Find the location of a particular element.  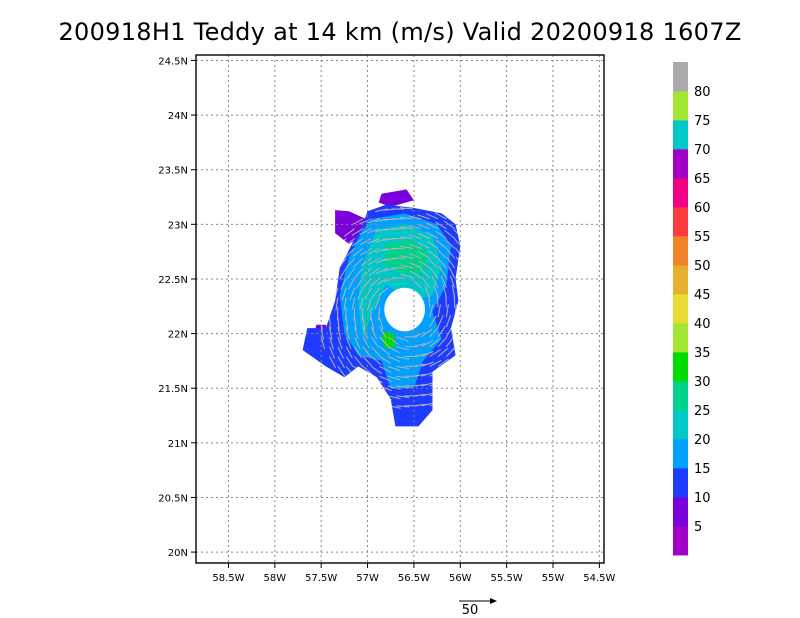

colorbar-label: 20 is located at coordinates (702, 440).